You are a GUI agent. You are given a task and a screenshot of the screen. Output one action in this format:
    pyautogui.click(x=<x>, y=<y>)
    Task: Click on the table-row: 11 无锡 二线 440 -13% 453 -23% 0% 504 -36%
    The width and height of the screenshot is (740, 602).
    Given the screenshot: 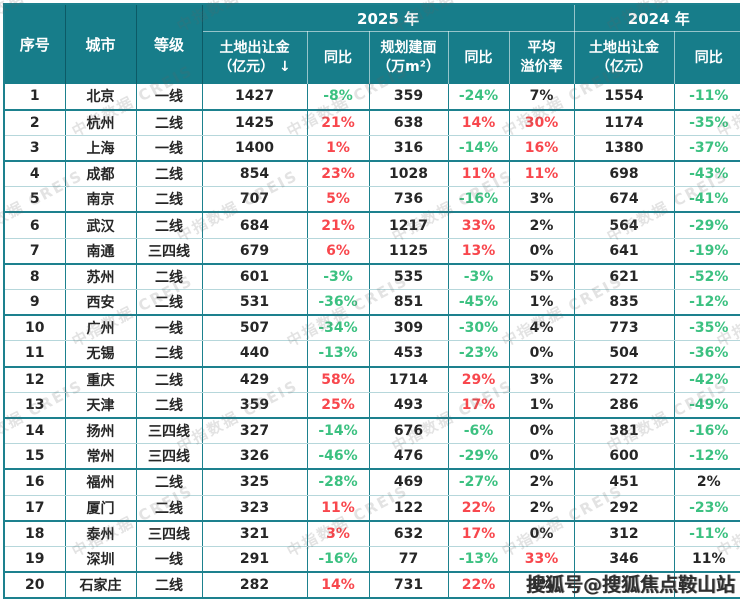 What is the action you would take?
    pyautogui.click(x=372, y=354)
    